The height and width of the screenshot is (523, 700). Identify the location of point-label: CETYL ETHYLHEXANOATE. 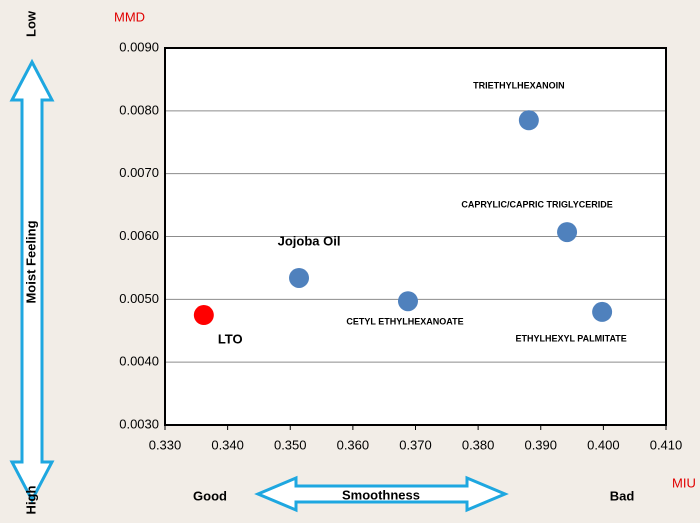
(404, 322).